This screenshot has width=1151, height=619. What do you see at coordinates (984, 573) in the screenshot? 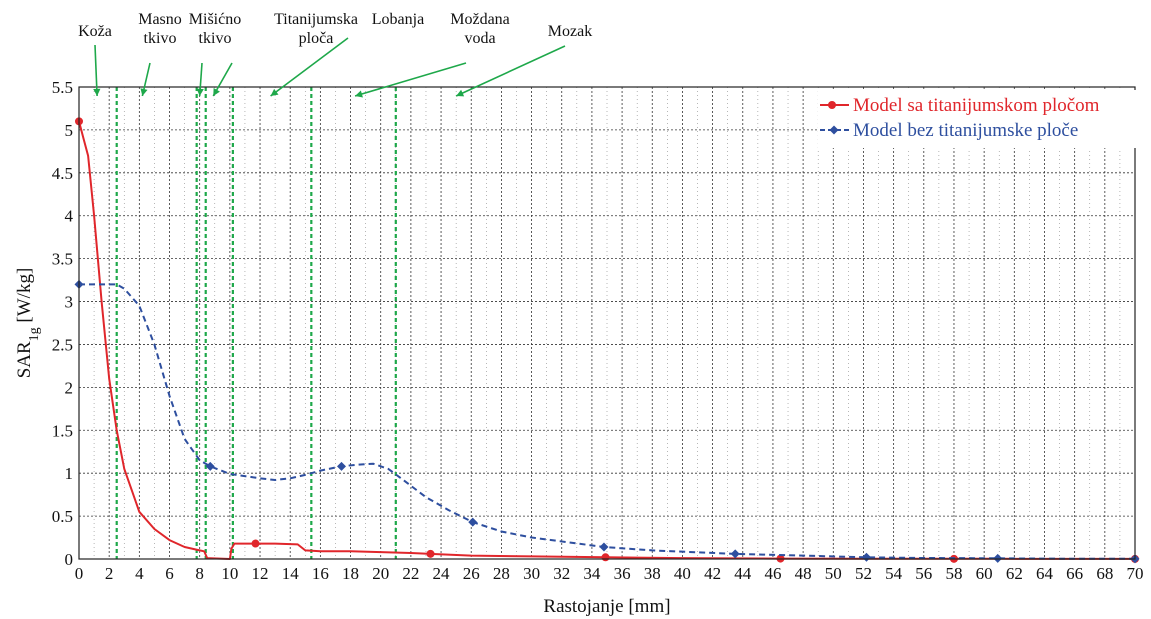
I see `x-tick-label: 60` at bounding box center [984, 573].